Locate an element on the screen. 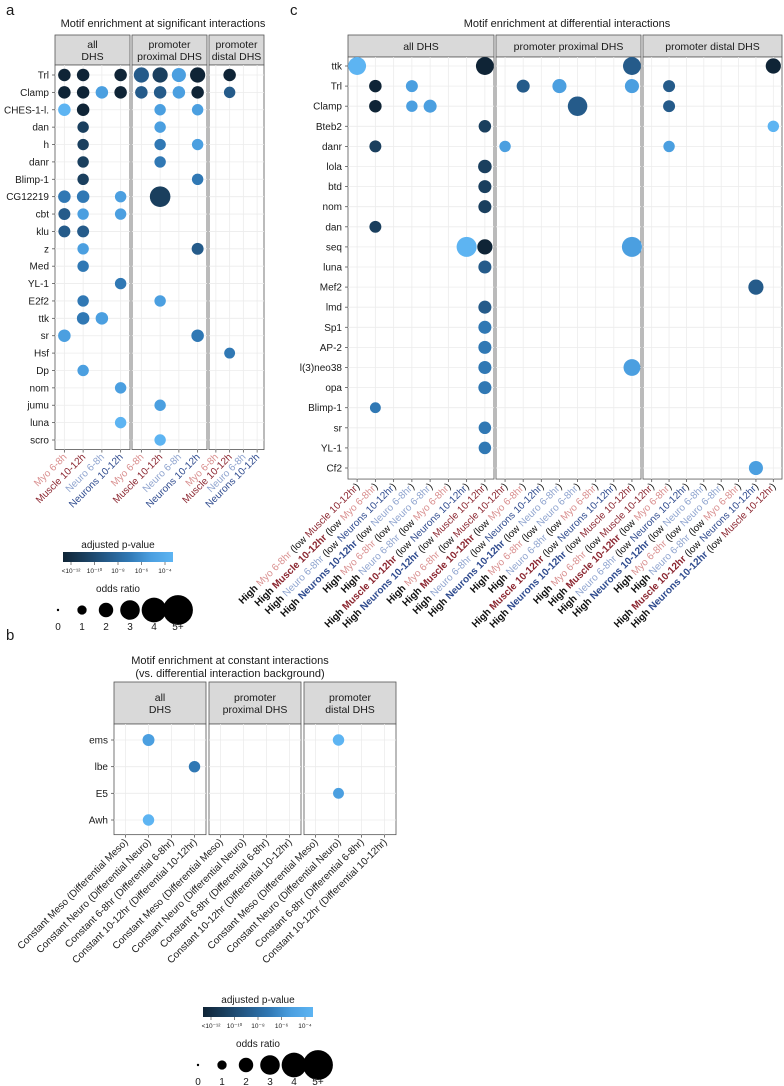 The image size is (784, 1086). y-tick-label: luna is located at coordinates (332, 268).